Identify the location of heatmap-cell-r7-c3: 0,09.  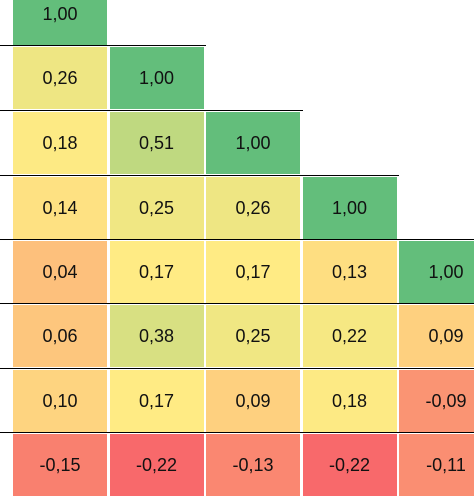
(253, 401).